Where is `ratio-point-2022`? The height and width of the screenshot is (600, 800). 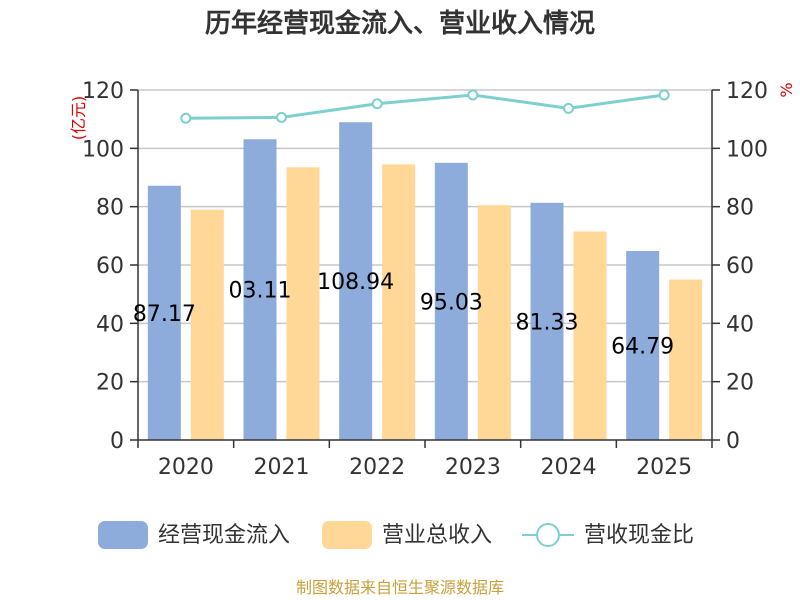 ratio-point-2022 is located at coordinates (377, 104).